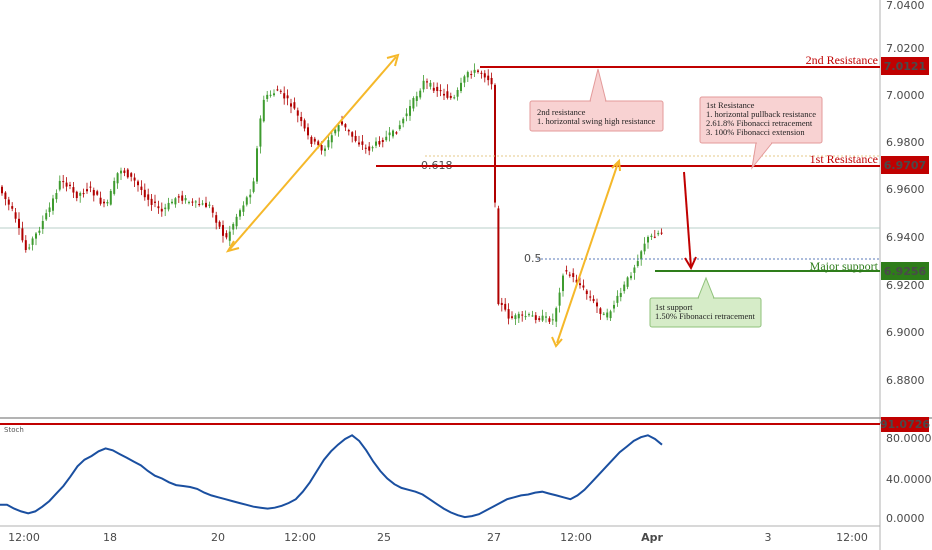  I want to click on time-tick-label: 18, so click(110, 537).